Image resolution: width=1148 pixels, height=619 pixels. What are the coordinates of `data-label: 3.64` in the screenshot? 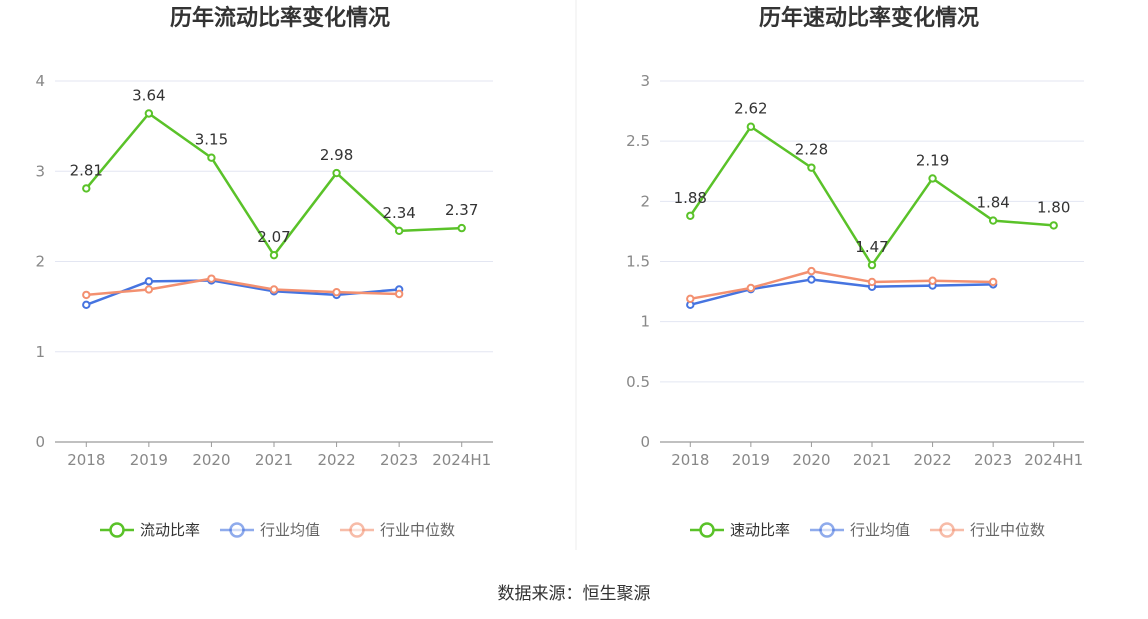 It's located at (148, 95).